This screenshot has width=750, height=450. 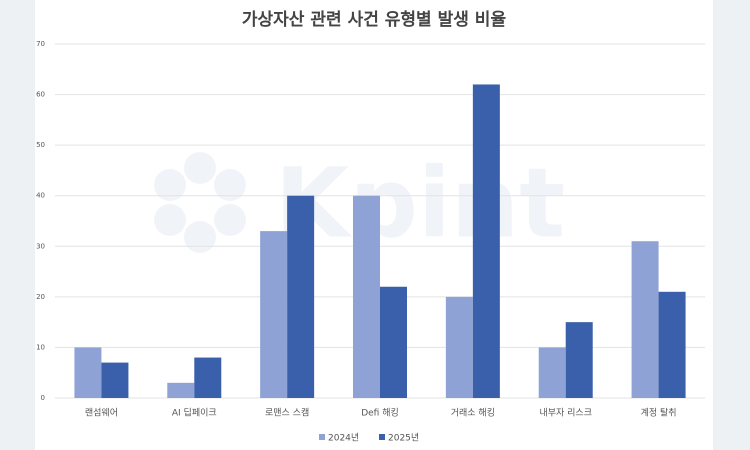 What do you see at coordinates (43, 398) in the screenshot?
I see `y-tick-label: 0` at bounding box center [43, 398].